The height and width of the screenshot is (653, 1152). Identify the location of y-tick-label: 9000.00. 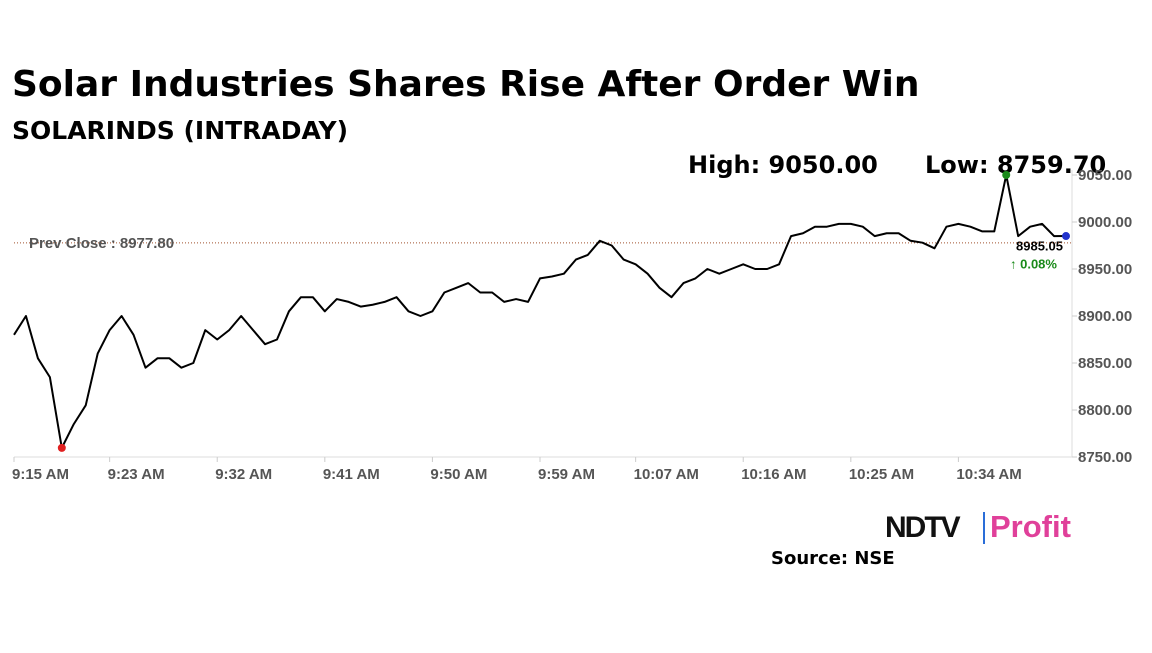
(1105, 222).